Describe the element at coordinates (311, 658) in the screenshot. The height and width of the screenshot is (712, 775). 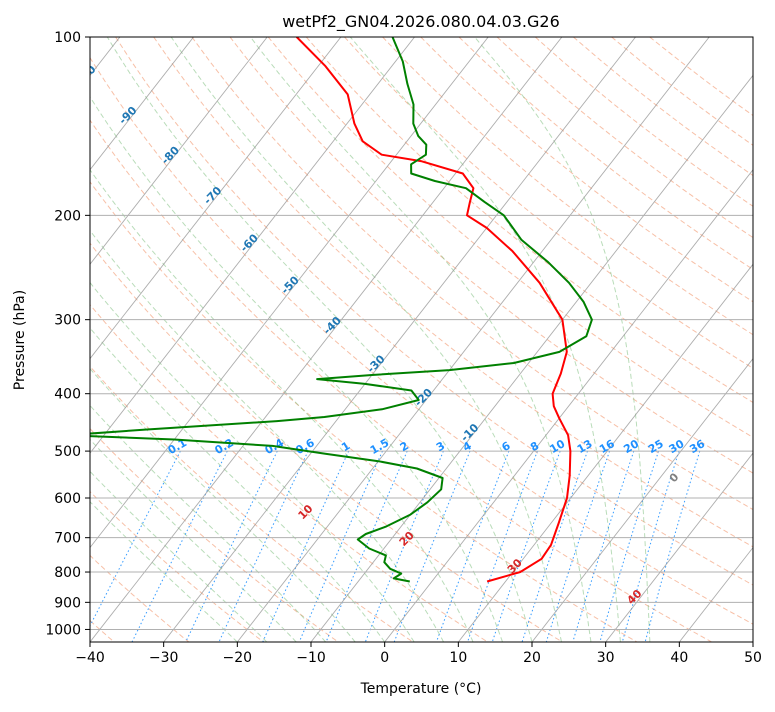
I see `x-tick-label: −10` at that location.